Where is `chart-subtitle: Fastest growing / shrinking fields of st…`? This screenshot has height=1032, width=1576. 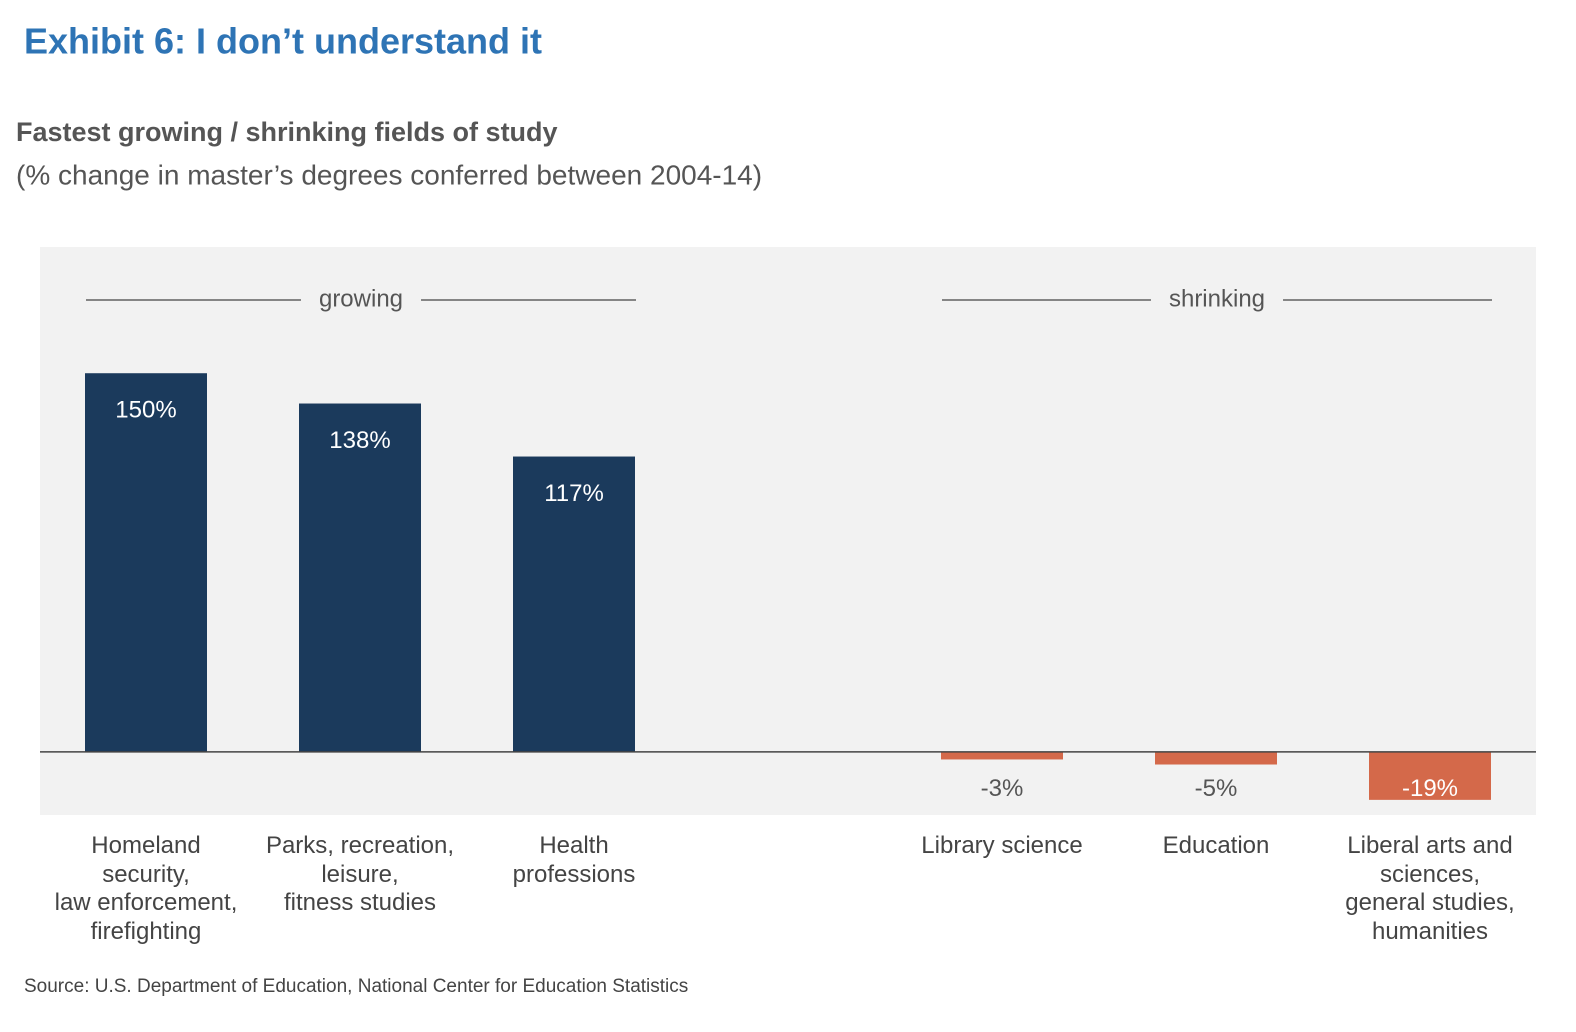
chart-subtitle: Fastest growing / shrinking fields of st… is located at coordinates (287, 132).